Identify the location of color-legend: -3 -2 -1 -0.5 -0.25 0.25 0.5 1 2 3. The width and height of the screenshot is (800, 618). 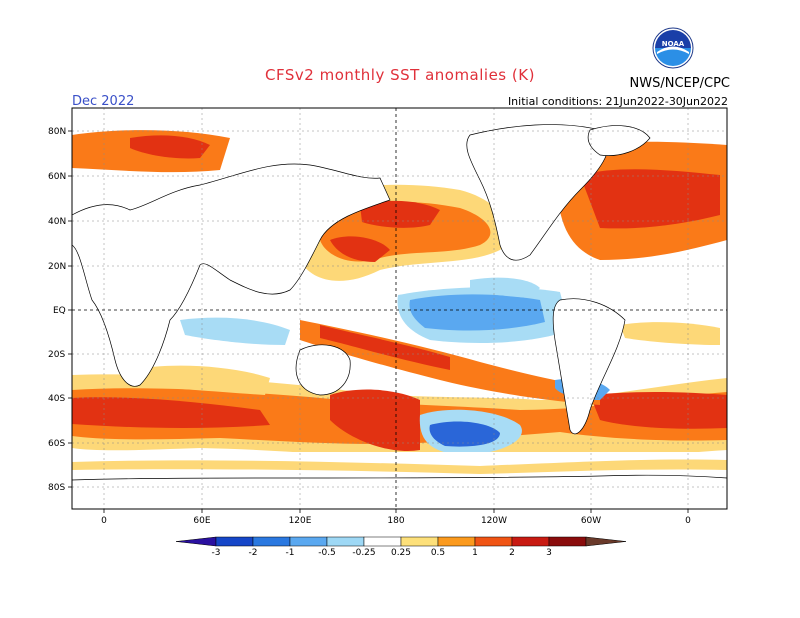
(401, 547).